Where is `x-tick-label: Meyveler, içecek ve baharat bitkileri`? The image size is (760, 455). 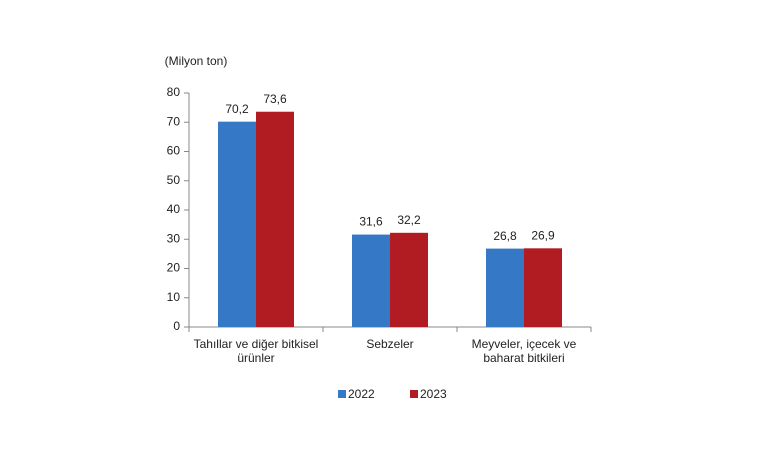 x-tick-label: Meyveler, içecek ve baharat bitkileri is located at coordinates (524, 351).